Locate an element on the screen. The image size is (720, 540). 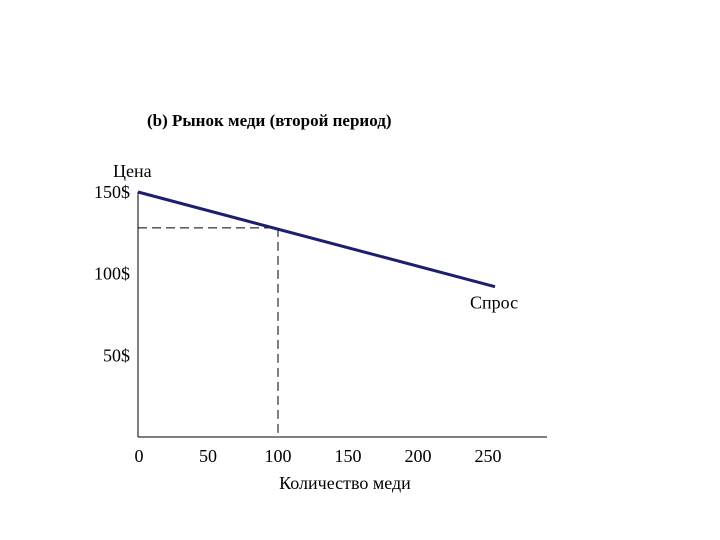
y-tick-label: 50$ is located at coordinates (116, 355).